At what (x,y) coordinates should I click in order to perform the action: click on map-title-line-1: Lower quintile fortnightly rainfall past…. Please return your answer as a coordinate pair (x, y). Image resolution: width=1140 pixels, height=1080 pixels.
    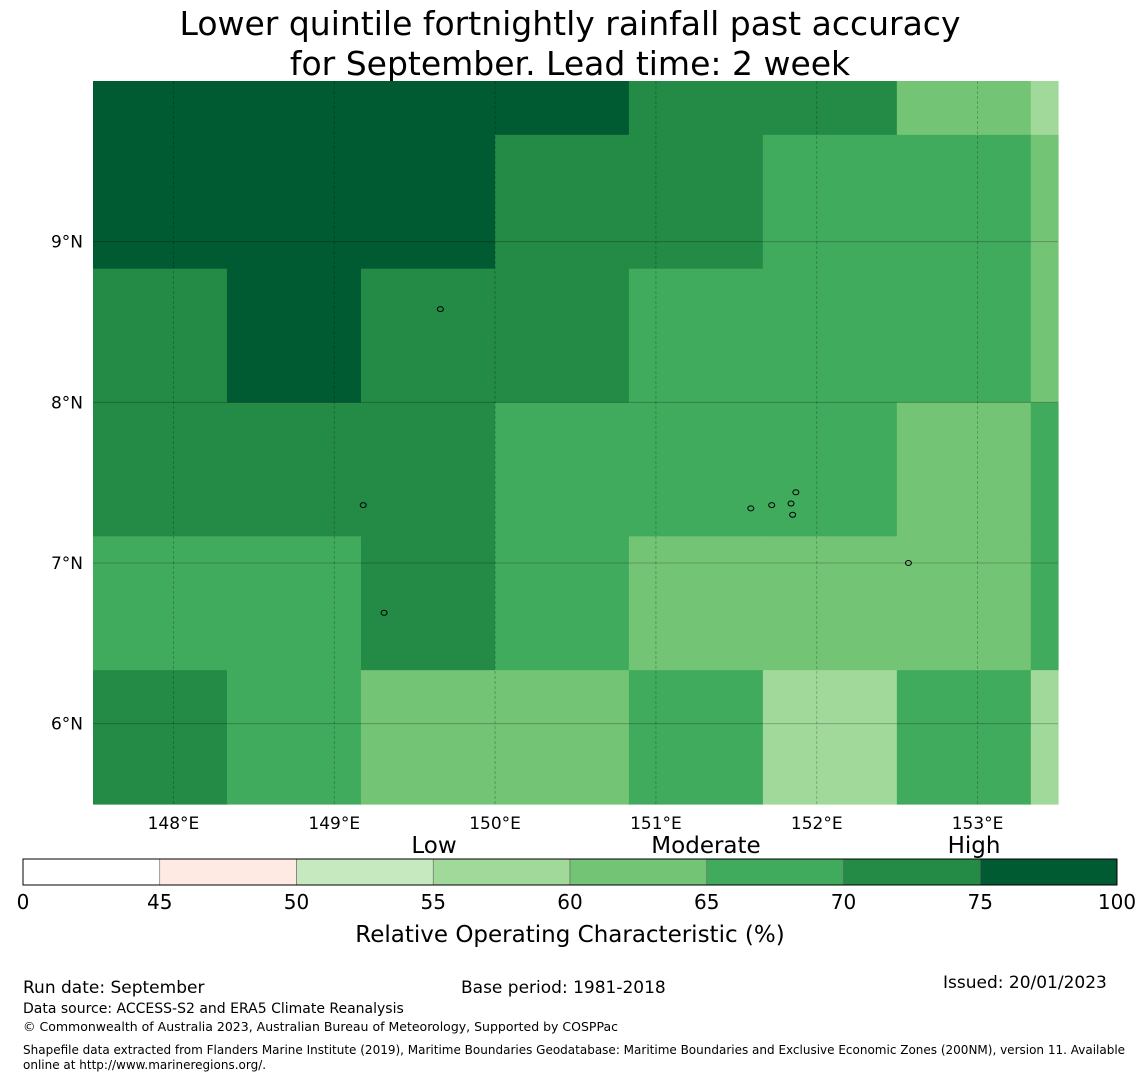
    Looking at the image, I should click on (570, 23).